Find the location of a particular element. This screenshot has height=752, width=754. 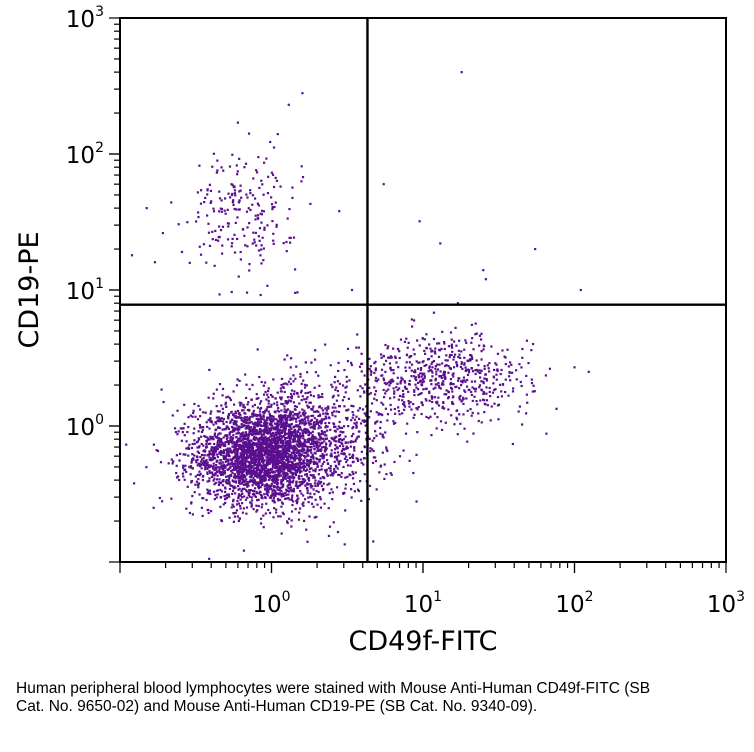

y-tick-label: 102 is located at coordinates (85, 154).